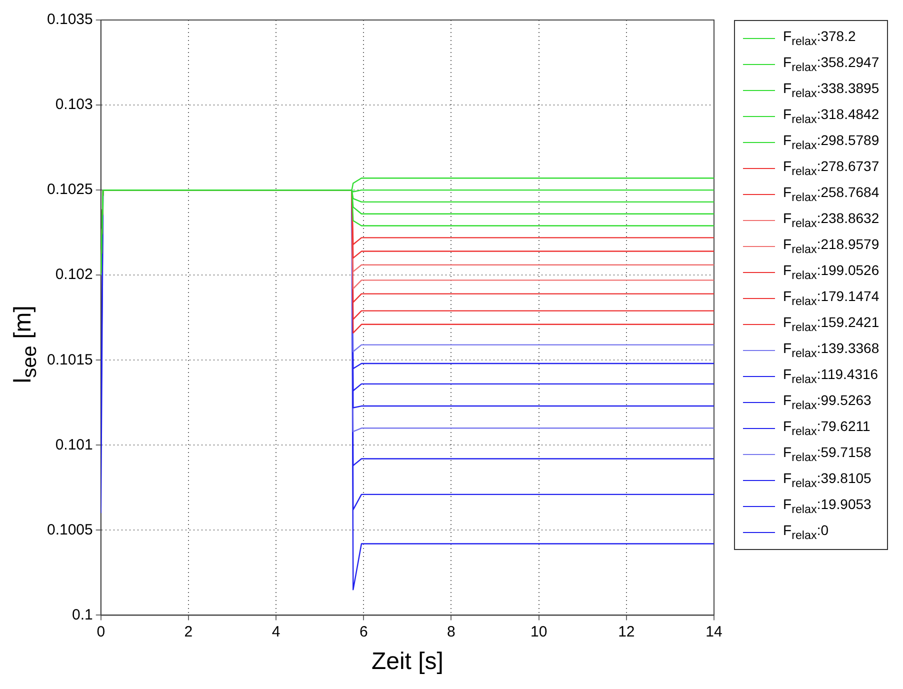 The height and width of the screenshot is (689, 903). I want to click on legend-label: F$_{relax}$:199.0526, so click(831, 272).